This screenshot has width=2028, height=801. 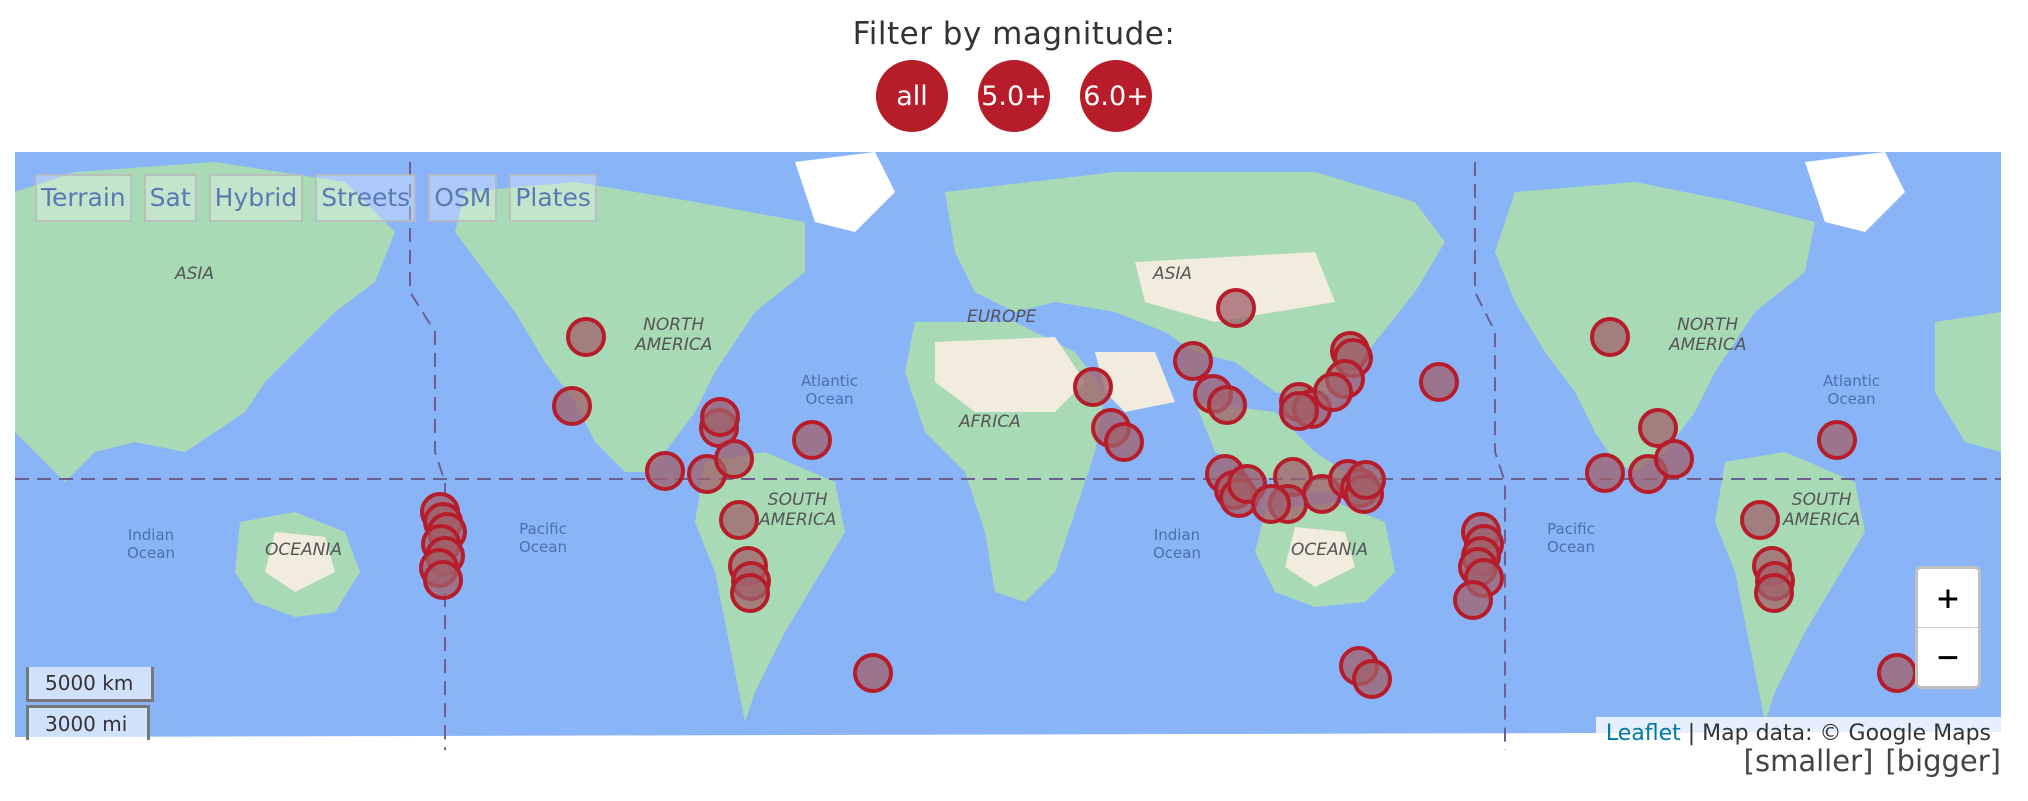 What do you see at coordinates (553, 198) in the screenshot?
I see `layer-plates-button: Plates` at bounding box center [553, 198].